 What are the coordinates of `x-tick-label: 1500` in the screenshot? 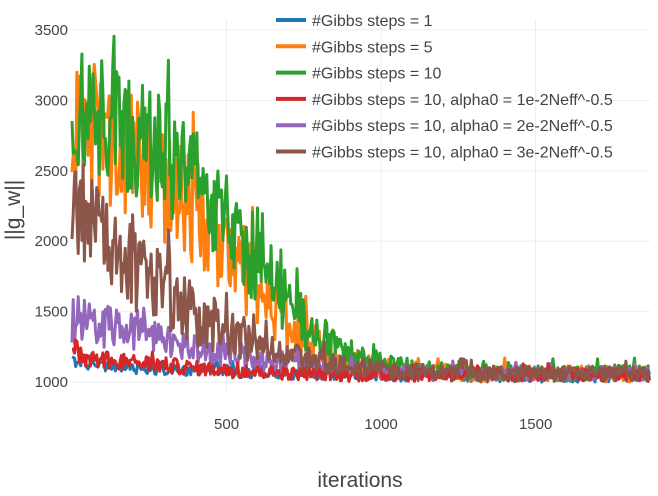 It's located at (535, 424).